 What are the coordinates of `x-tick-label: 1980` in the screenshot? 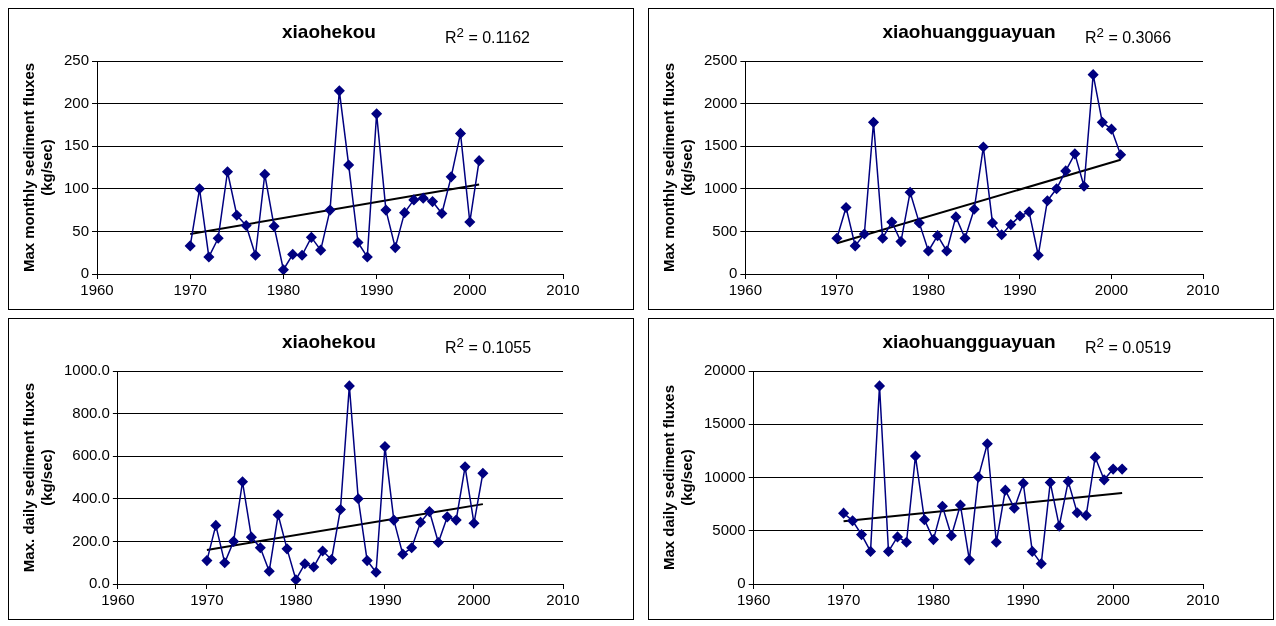 It's located at (283, 290).